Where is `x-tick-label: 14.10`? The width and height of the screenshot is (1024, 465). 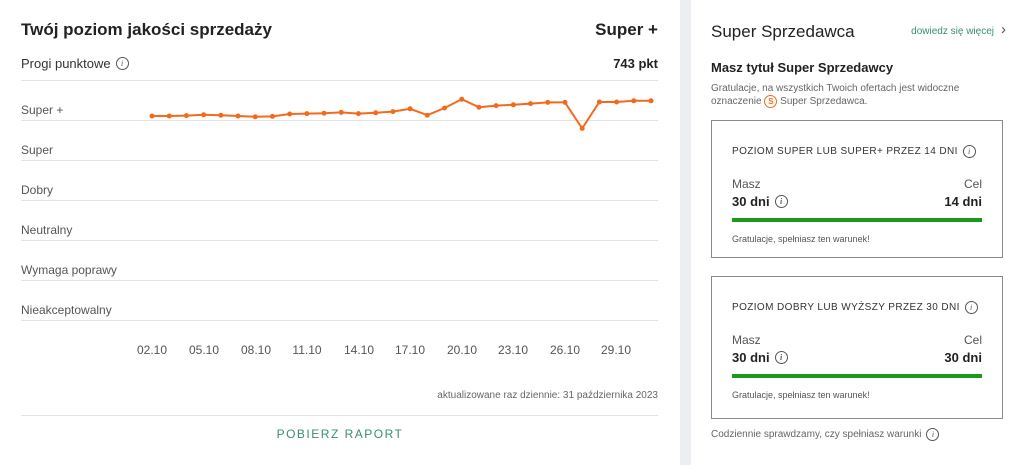
x-tick-label: 14.10 is located at coordinates (359, 350).